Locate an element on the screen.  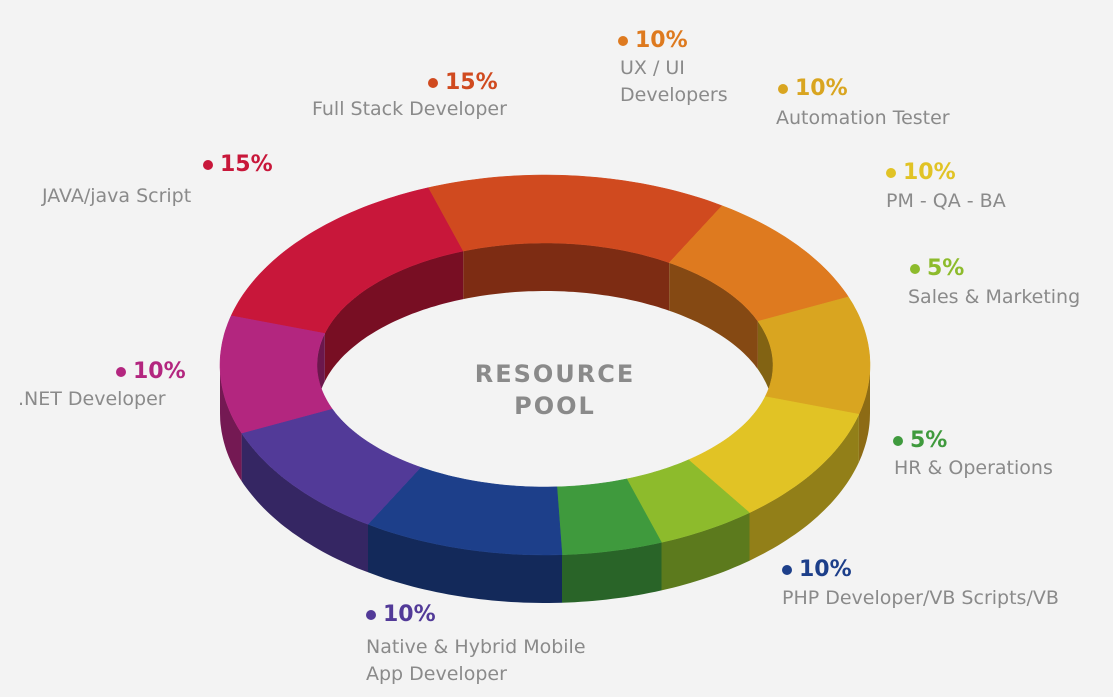
category-label: Automation Tester is located at coordinates (863, 118).